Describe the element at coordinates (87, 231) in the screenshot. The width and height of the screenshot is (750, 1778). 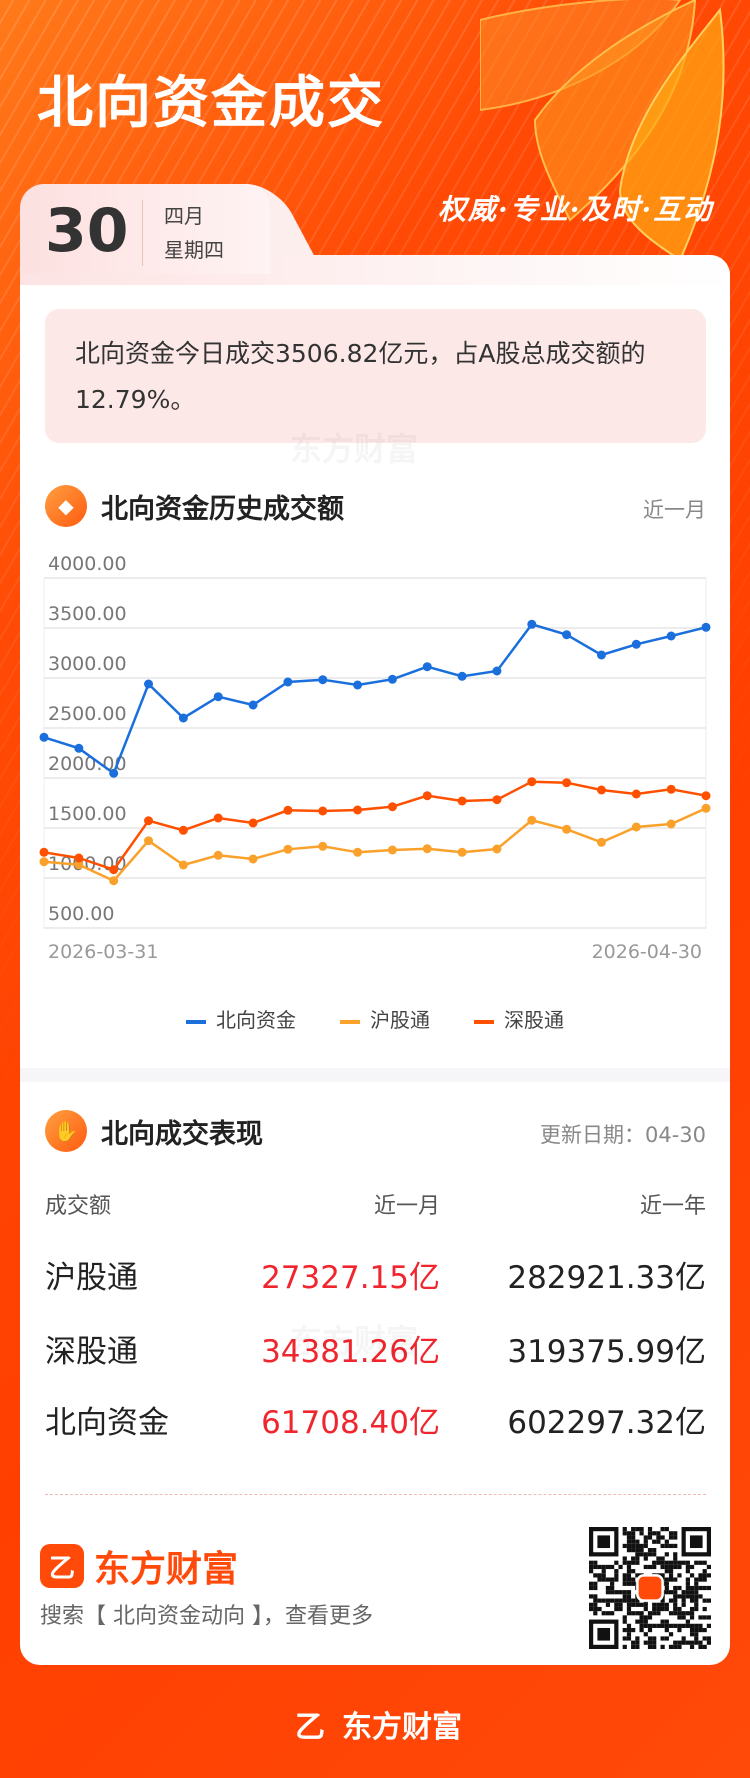
I see `date-day: 30` at that location.